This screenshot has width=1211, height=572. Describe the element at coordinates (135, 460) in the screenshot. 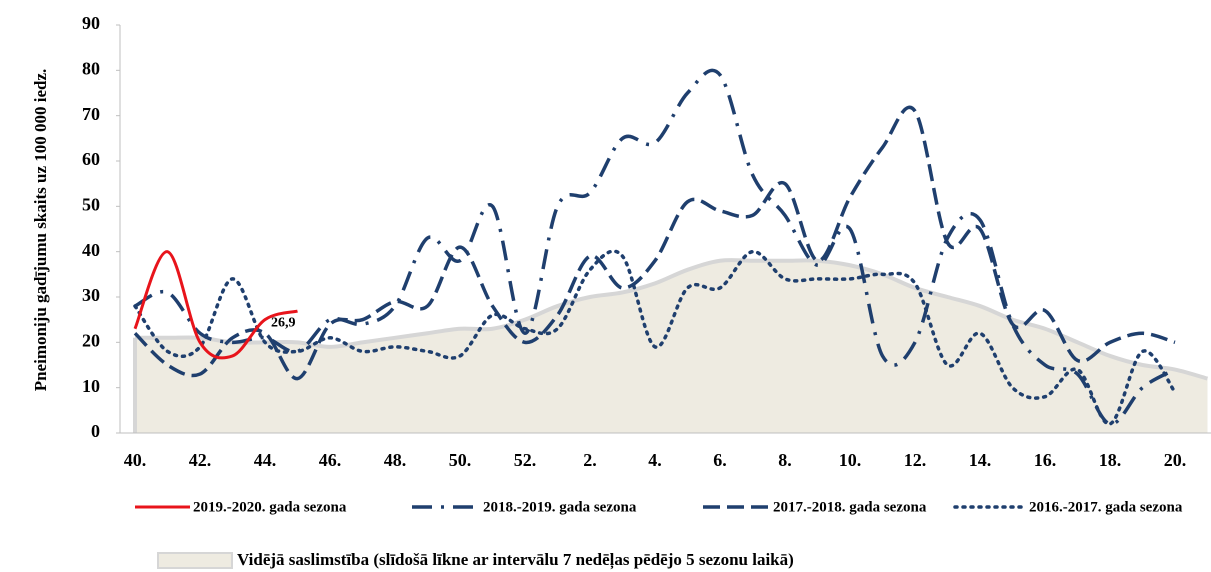

I see `x-tick-label: 40.` at that location.